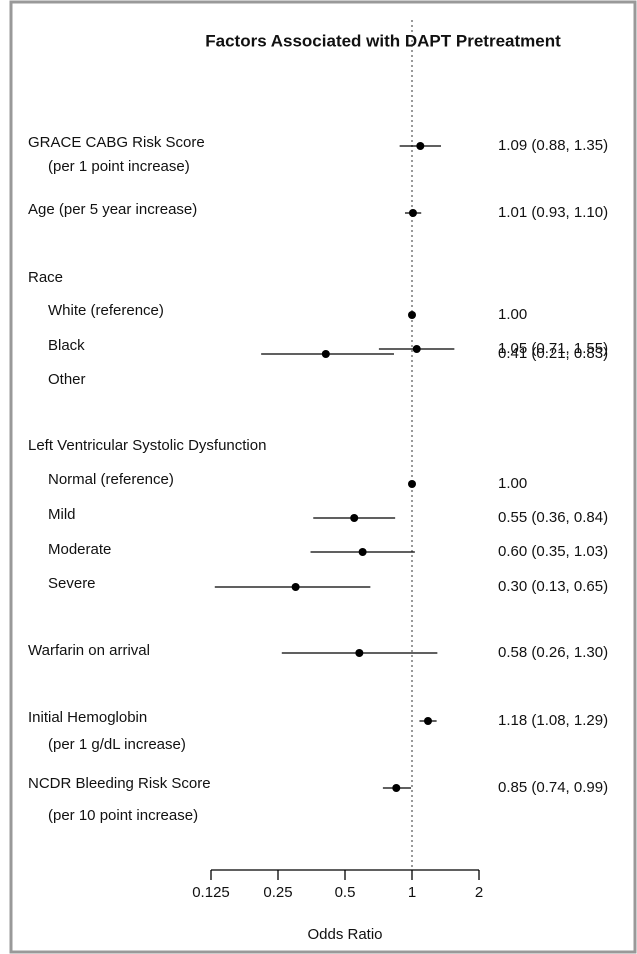 The height and width of the screenshot is (954, 637). What do you see at coordinates (277, 892) in the screenshot?
I see `x-tick-label: 0.25` at bounding box center [277, 892].